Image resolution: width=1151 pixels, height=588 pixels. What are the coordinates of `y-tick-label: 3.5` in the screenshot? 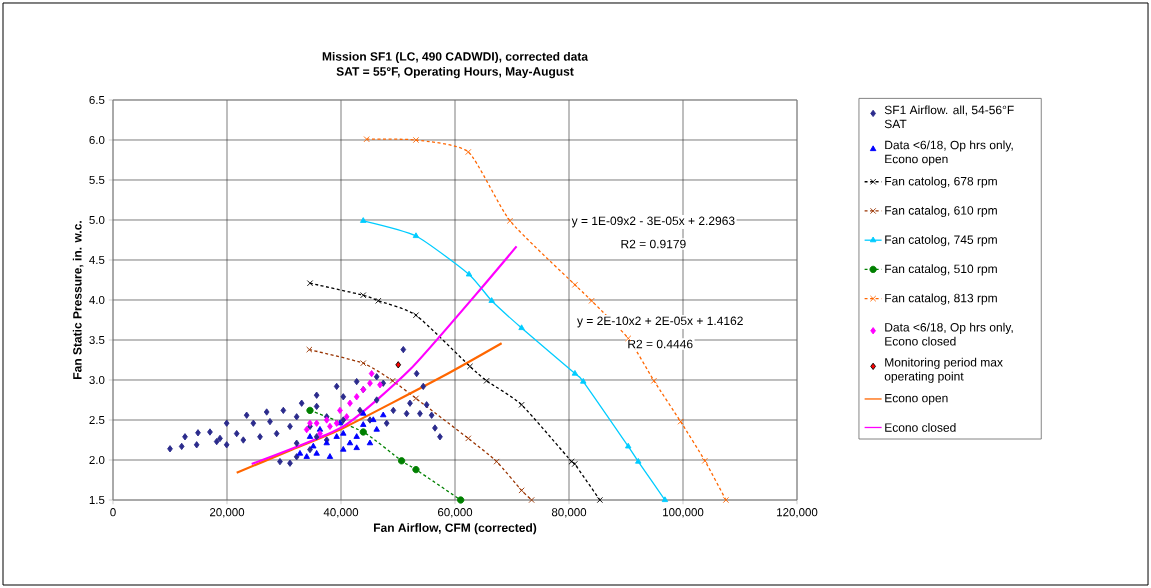 It's located at (97, 340).